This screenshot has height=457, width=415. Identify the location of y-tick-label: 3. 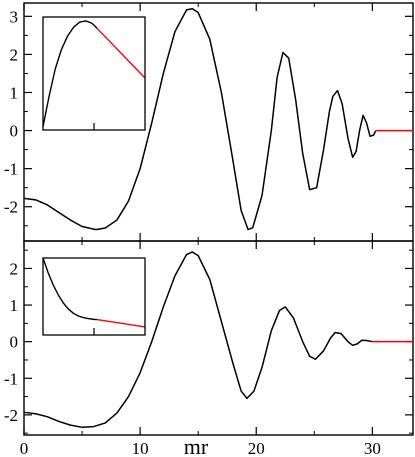
(14, 16).